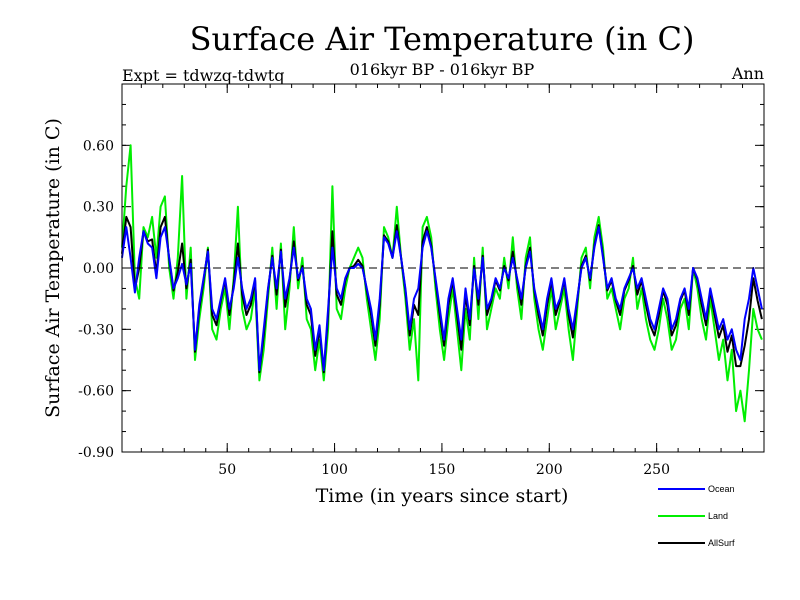 The image size is (800, 600). What do you see at coordinates (747, 73) in the screenshot?
I see `season-label: Ann` at bounding box center [747, 73].